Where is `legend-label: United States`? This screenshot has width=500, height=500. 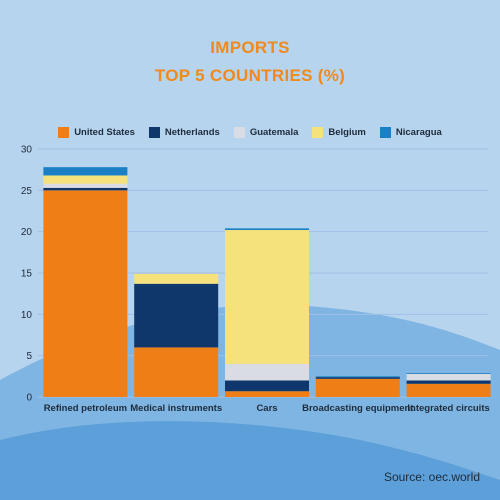
legend-label: United States is located at coordinates (104, 132).